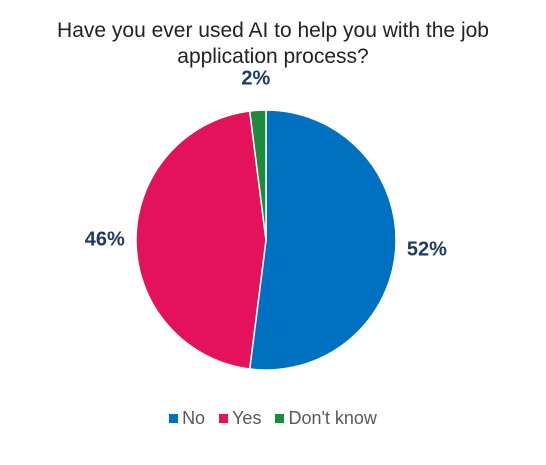 This screenshot has height=465, width=546. I want to click on legend-item: No, so click(187, 418).